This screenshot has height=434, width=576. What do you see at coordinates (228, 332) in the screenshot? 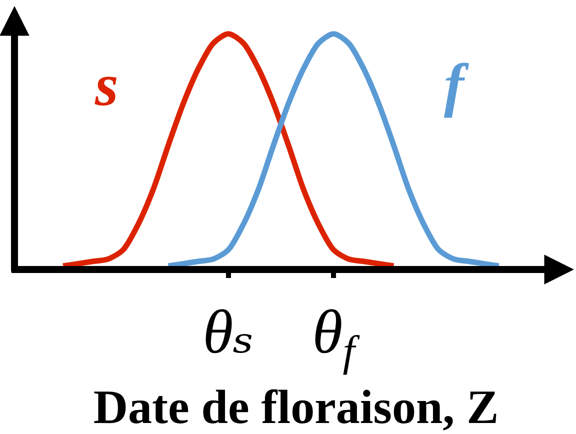
I see `x-tick-label: θₛ` at bounding box center [228, 332].